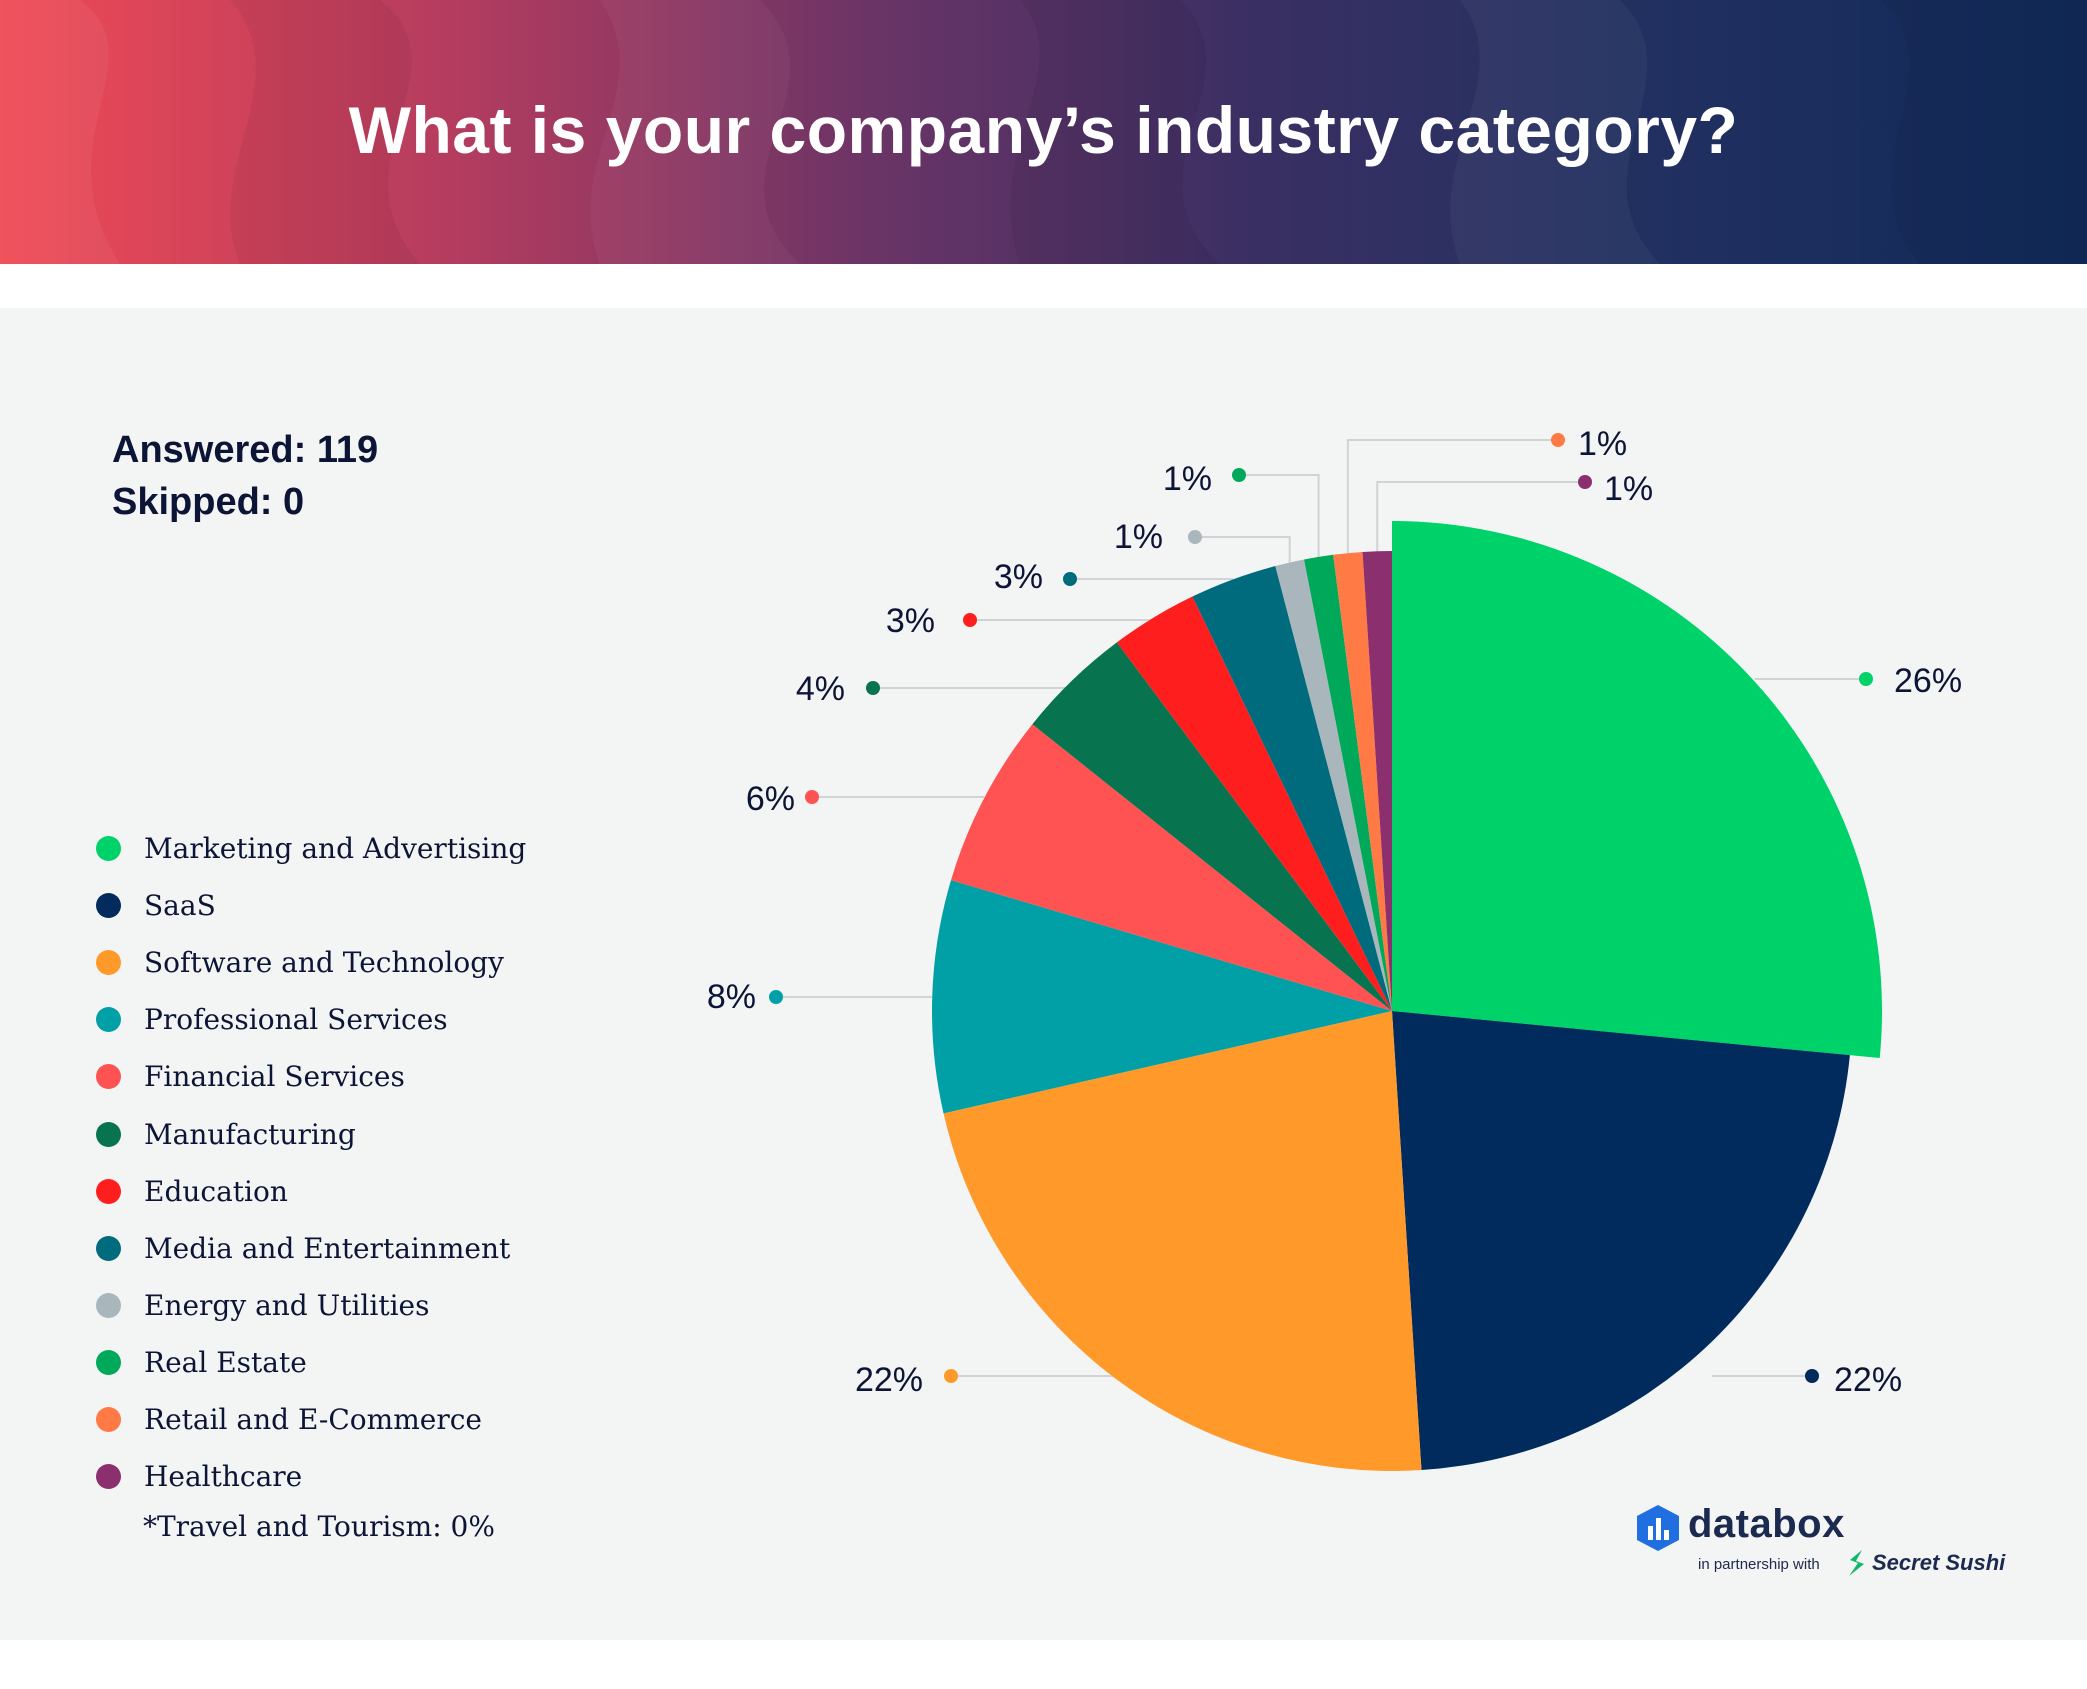  I want to click on legend-item: Manufacturing, so click(311, 1133).